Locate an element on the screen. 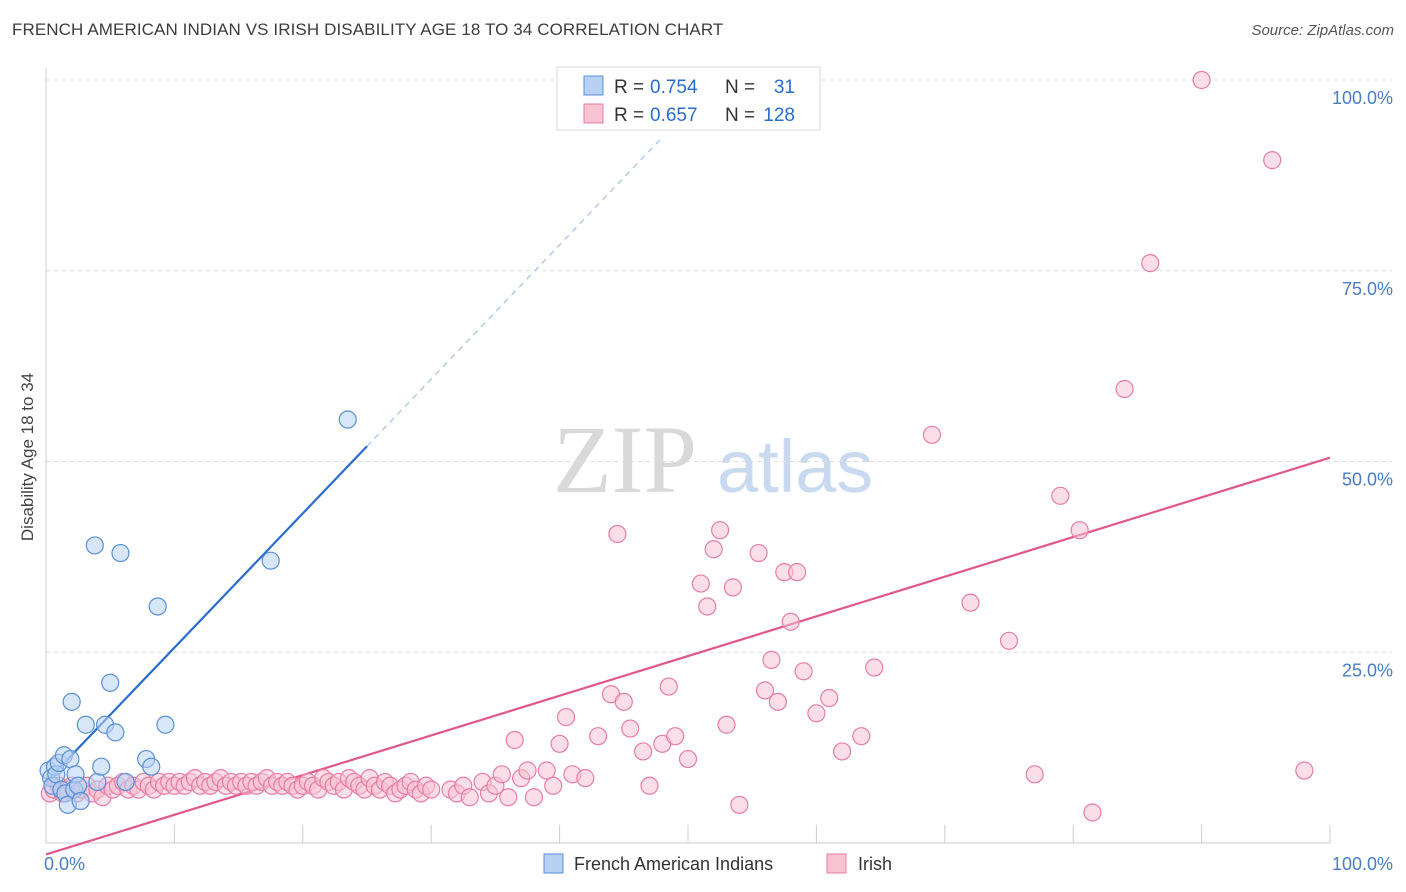 Image resolution: width=1406 pixels, height=892 pixels. y-axis-label: Disability Age 18 to 34 is located at coordinates (27, 457).